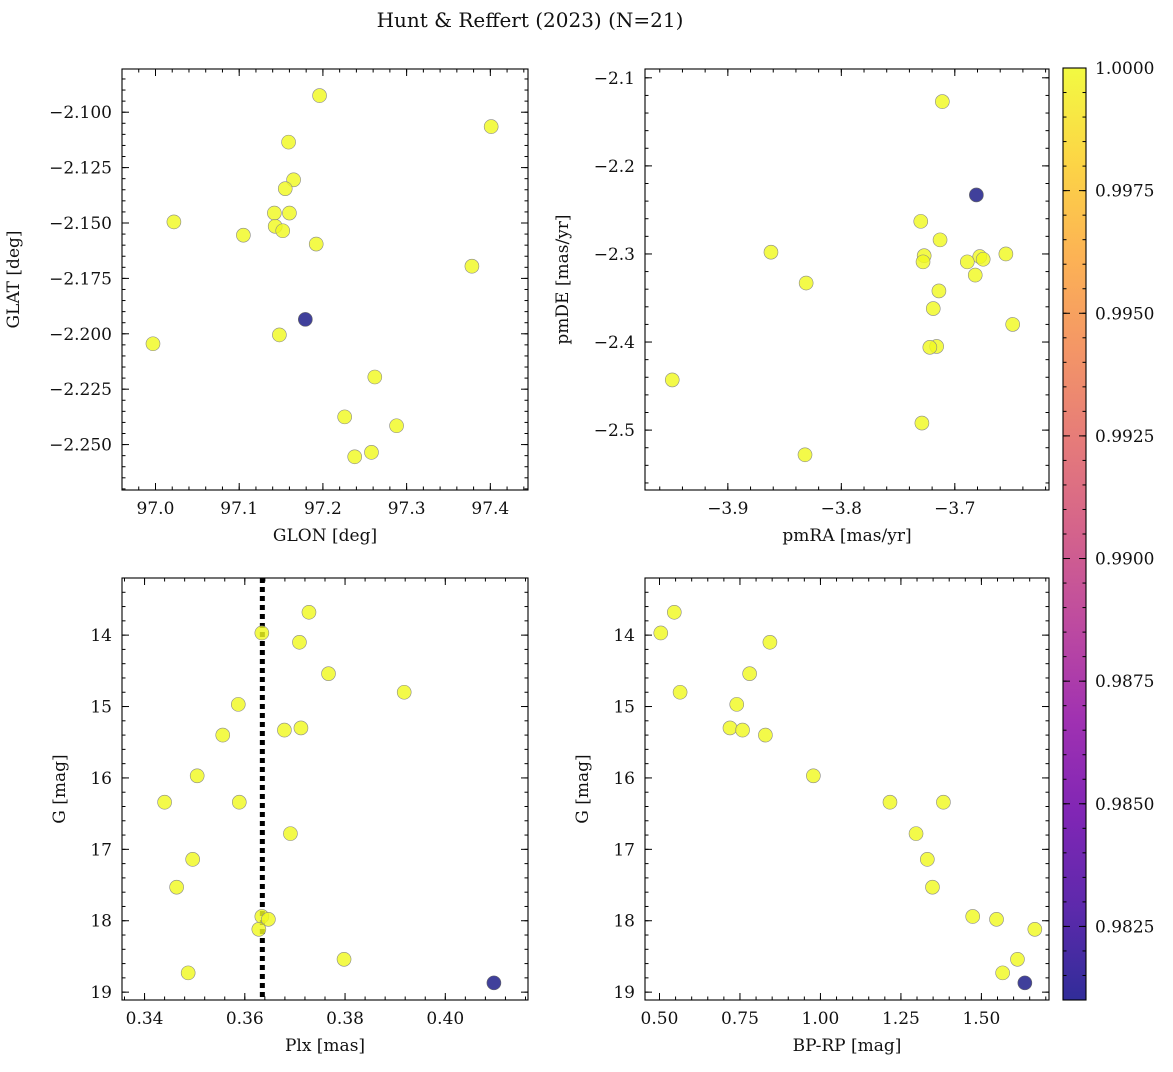 The width and height of the screenshot is (1173, 1072). I want to click on x-tick-label: −3.7, so click(954, 509).